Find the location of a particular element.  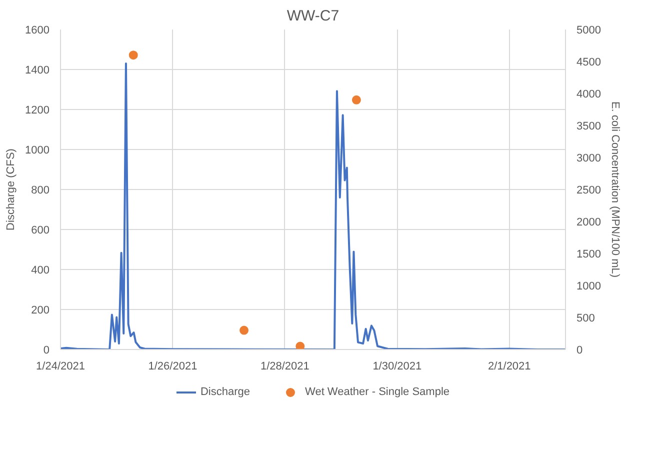

y2-tick-label: 1500 is located at coordinates (588, 254).